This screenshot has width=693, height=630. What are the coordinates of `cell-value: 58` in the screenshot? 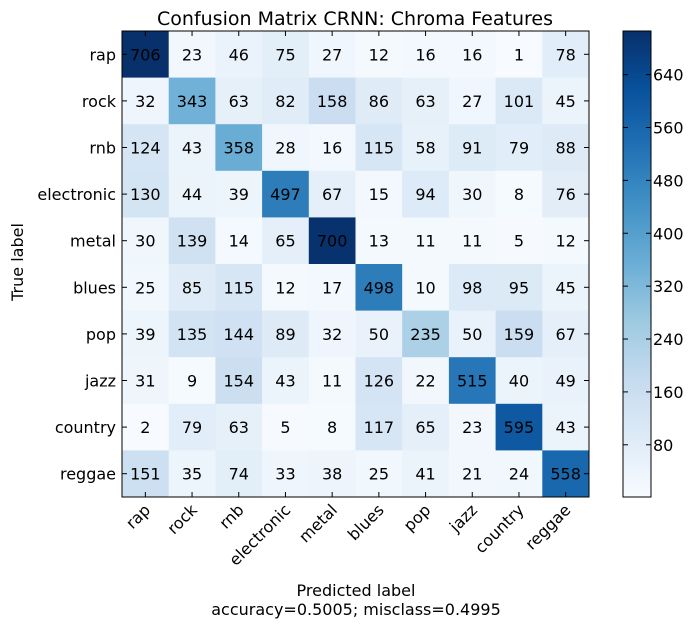 It's located at (425, 148).